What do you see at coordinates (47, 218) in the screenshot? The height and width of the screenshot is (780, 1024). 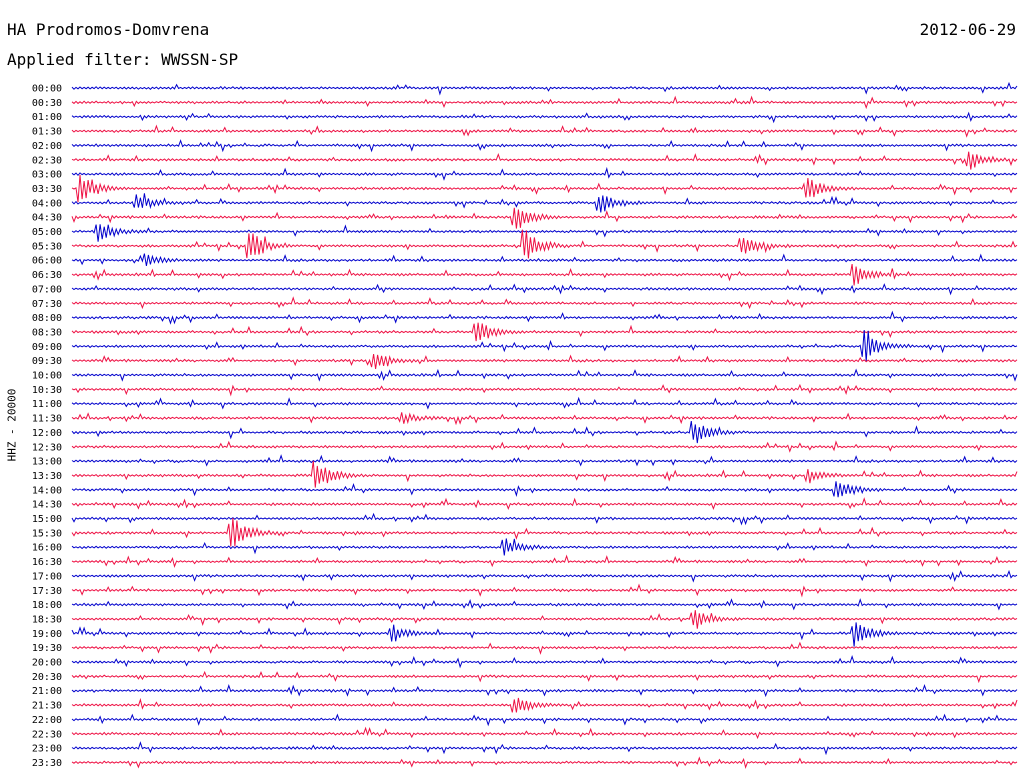 I see `row-label-0430: 04:30` at bounding box center [47, 218].